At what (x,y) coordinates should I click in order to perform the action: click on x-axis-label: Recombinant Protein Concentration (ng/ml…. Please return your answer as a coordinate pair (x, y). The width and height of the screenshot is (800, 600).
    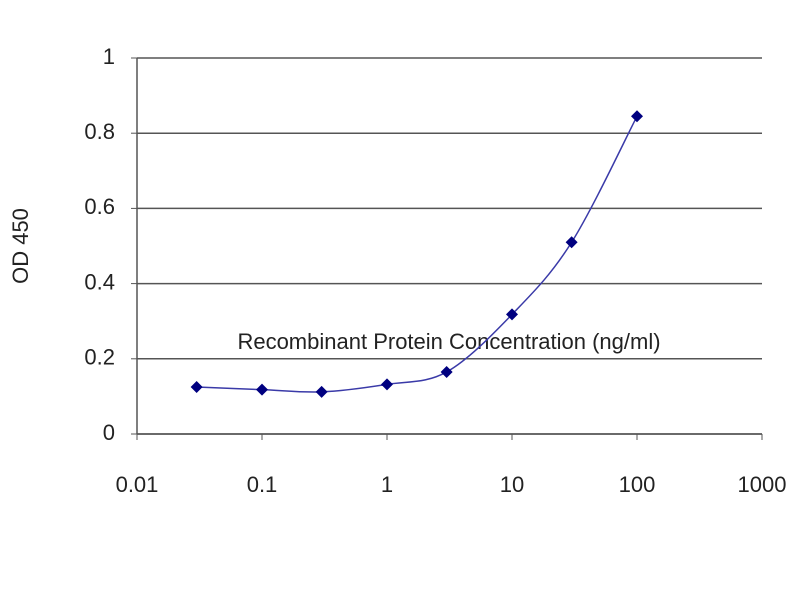
    Looking at the image, I should click on (448, 341).